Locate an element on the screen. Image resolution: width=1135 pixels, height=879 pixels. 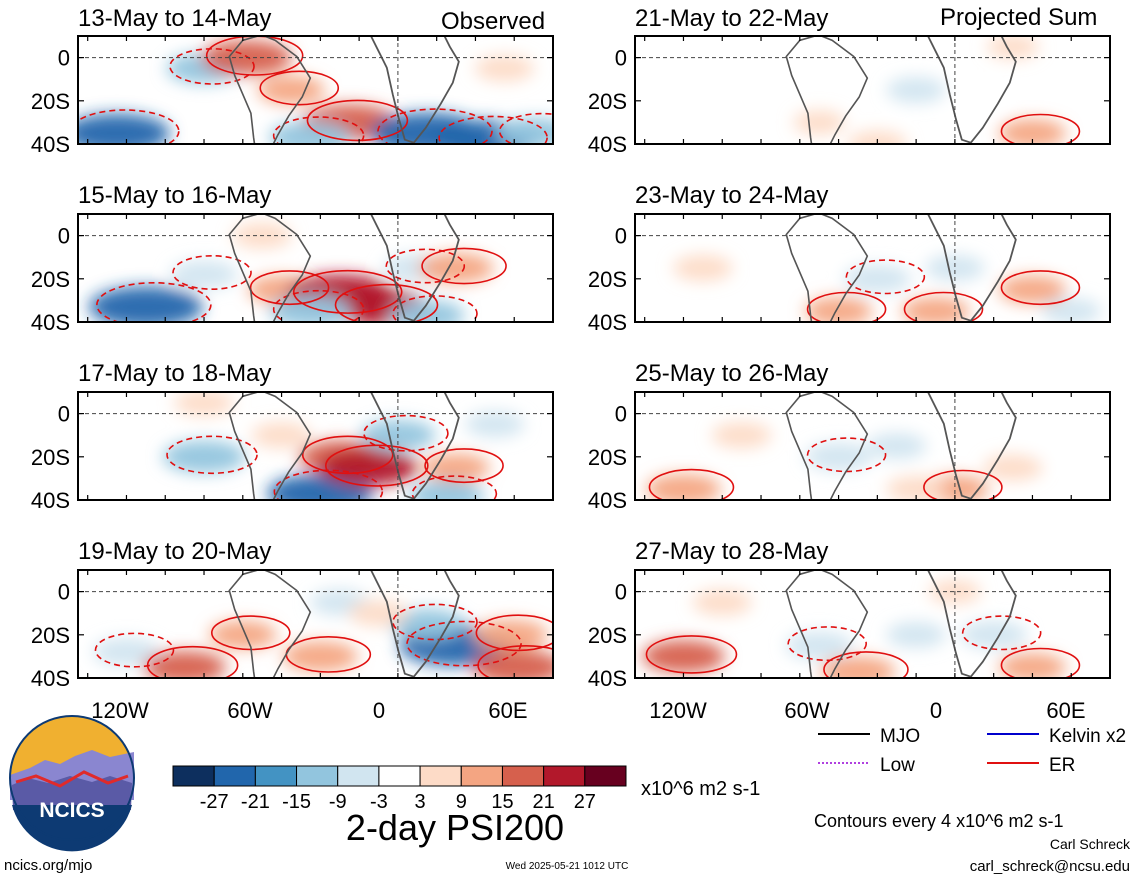
map-panel: 25-May to 26-May 0 20S 40S is located at coordinates (849, 436).